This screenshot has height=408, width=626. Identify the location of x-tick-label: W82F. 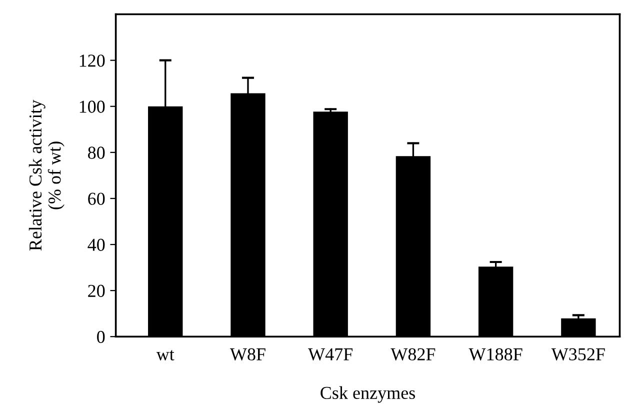
(413, 354).